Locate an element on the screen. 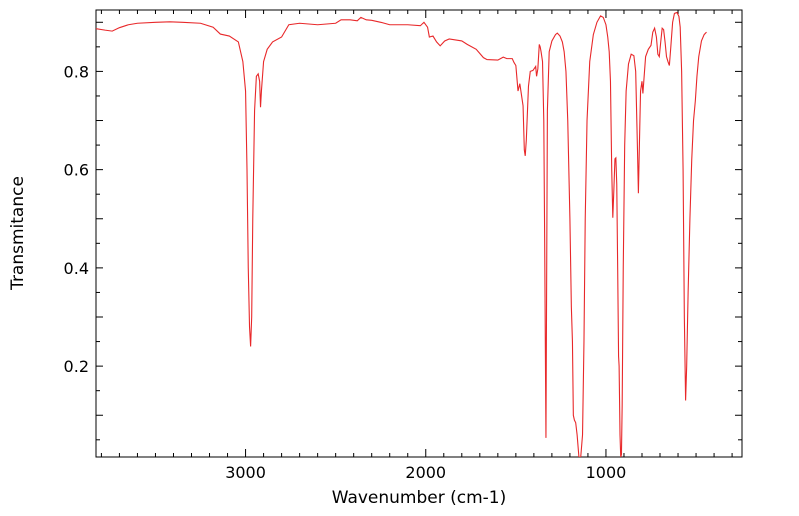 The height and width of the screenshot is (516, 799). y-tick-label: 0.8 is located at coordinates (76, 71).